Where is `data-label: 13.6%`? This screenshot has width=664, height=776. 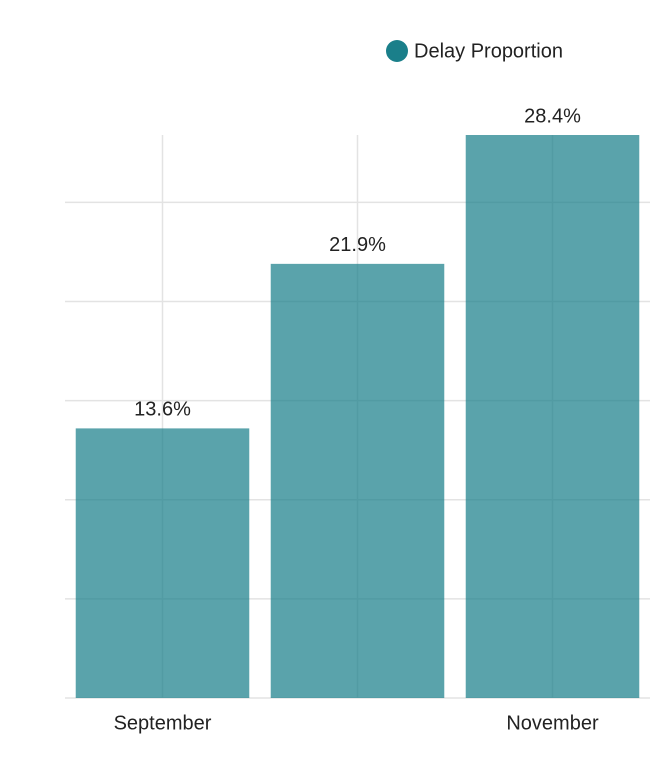
data-label: 13.6% is located at coordinates (162, 410).